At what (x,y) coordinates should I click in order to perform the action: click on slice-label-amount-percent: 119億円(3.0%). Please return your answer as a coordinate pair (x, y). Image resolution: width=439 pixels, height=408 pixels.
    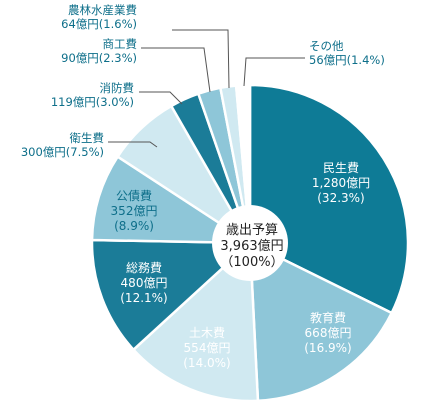
    Looking at the image, I should click on (92, 102).